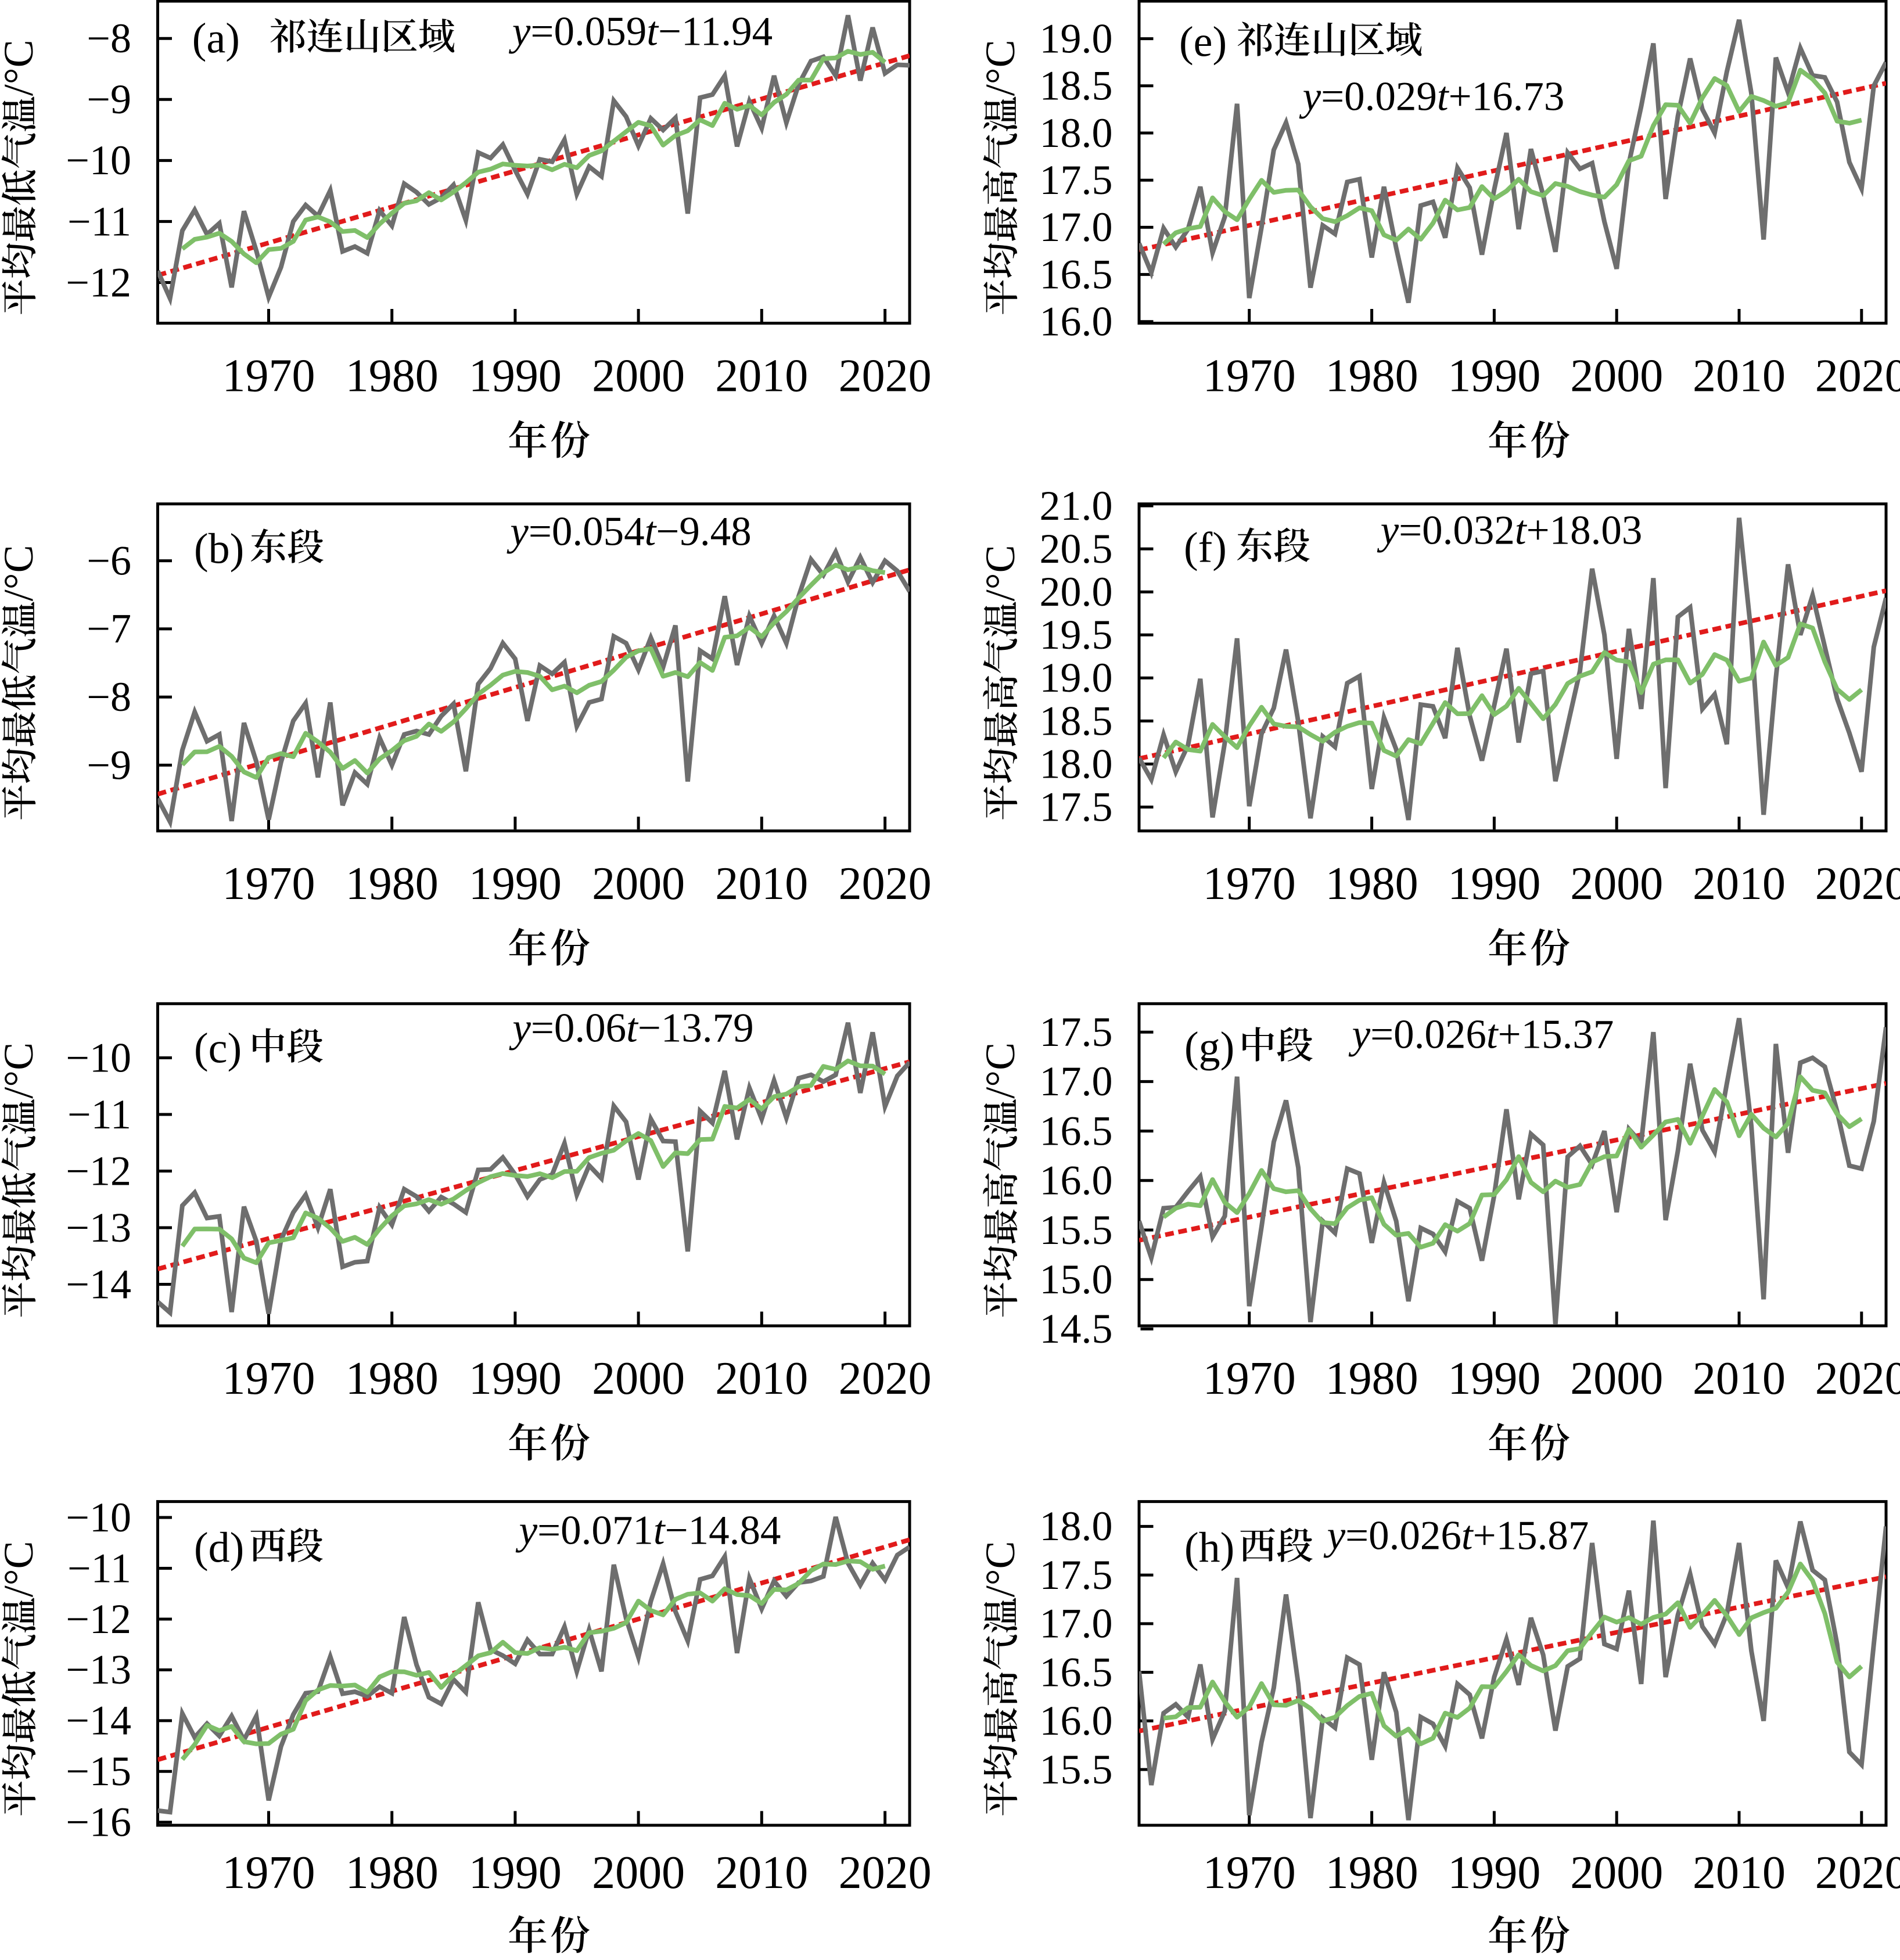  I want to click on svg-text: y=0.032t+18.03, so click(1510, 530).